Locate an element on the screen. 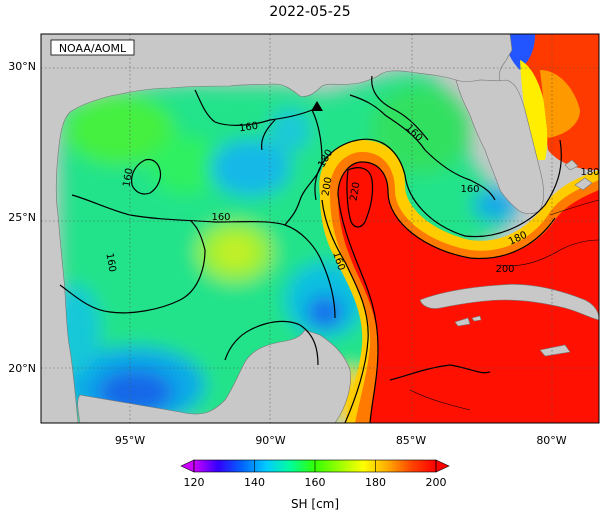 The height and width of the screenshot is (519, 600). longitude-labels: 95°W 90°W 85°W 80°W is located at coordinates (341, 440).